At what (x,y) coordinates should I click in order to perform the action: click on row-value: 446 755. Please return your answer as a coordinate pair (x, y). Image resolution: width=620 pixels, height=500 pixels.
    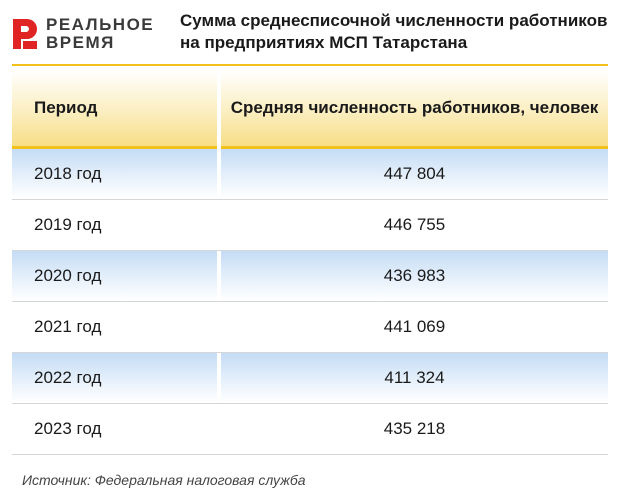
    Looking at the image, I should click on (414, 225).